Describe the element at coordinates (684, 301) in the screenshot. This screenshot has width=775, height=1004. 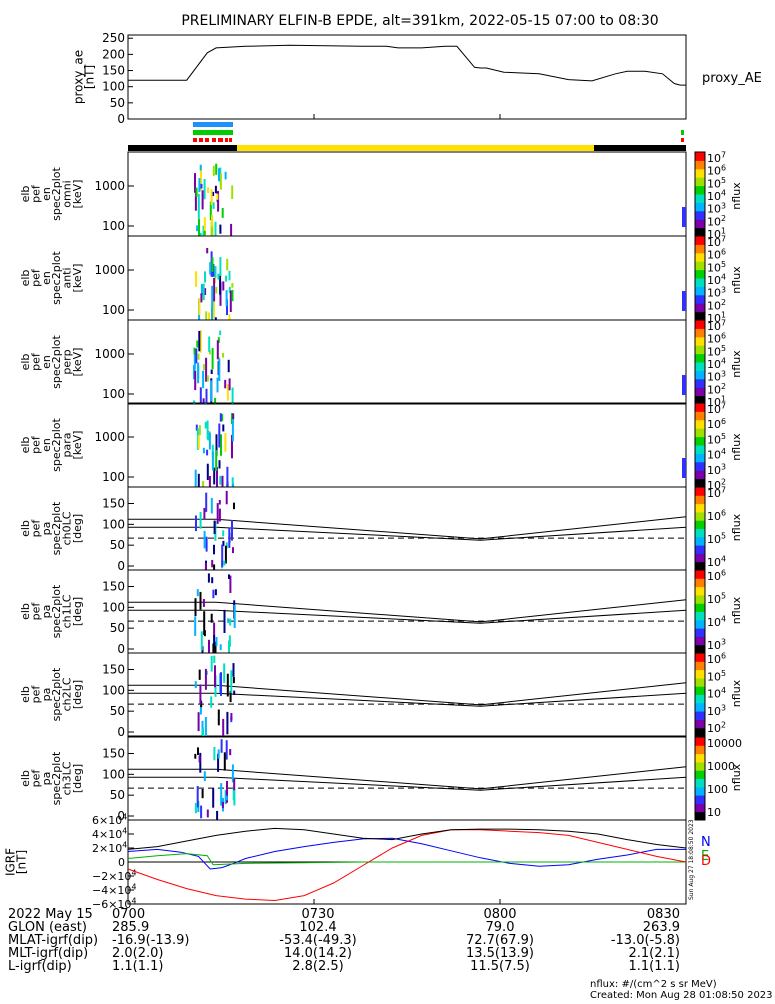
I see `spec-panel-1-edge-pixel` at that location.